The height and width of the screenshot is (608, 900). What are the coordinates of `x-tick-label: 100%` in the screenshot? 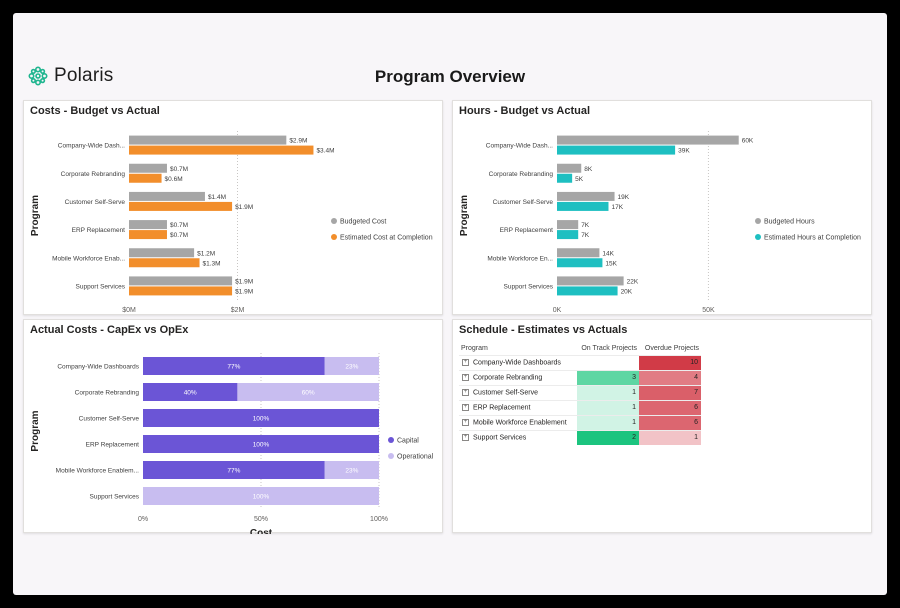 It's located at (379, 519).